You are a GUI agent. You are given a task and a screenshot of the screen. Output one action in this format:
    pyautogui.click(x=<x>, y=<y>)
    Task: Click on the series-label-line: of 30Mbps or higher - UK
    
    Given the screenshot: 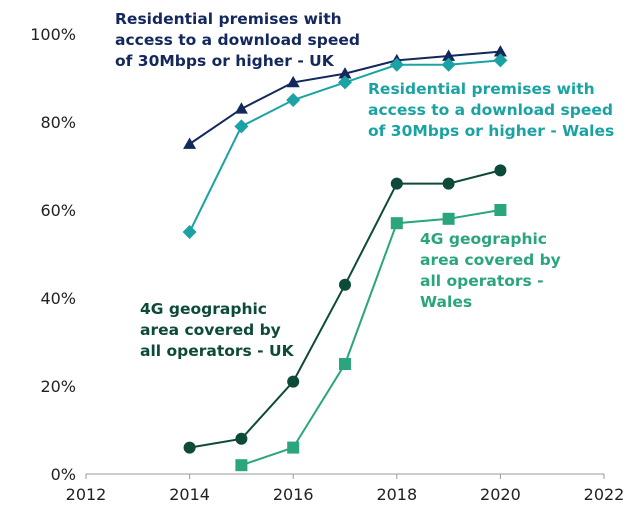 What is the action you would take?
    pyautogui.click(x=225, y=61)
    